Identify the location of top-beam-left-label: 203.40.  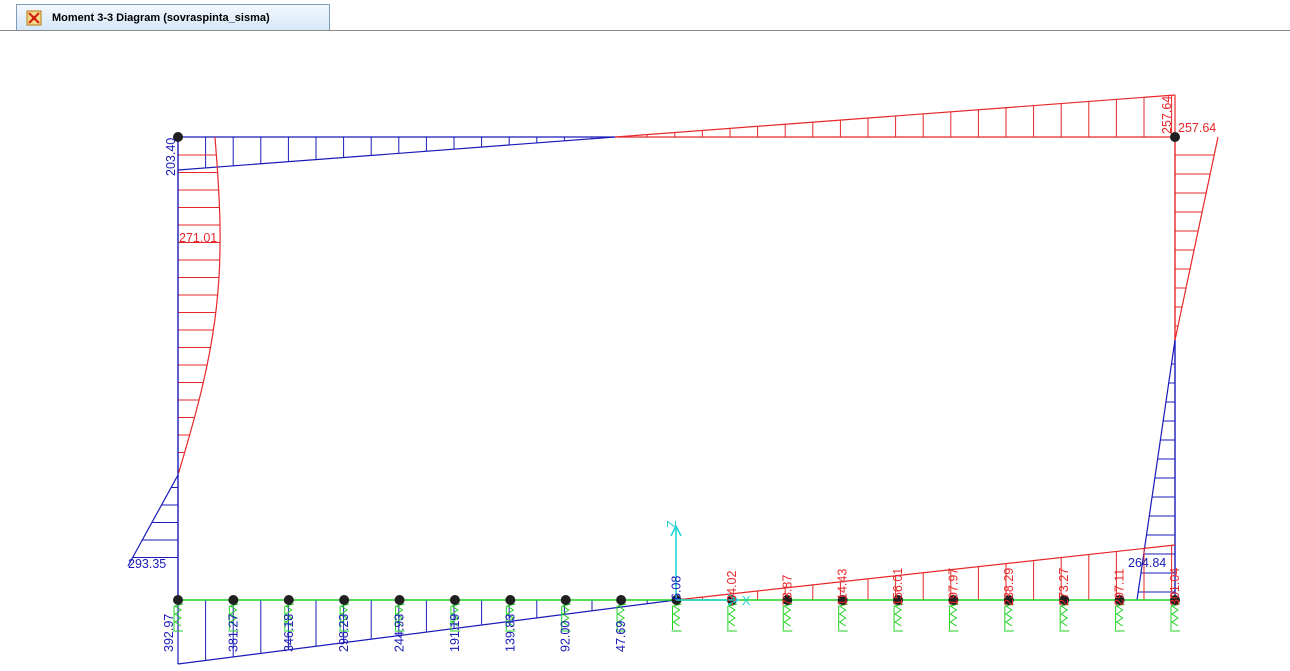
(171, 157).